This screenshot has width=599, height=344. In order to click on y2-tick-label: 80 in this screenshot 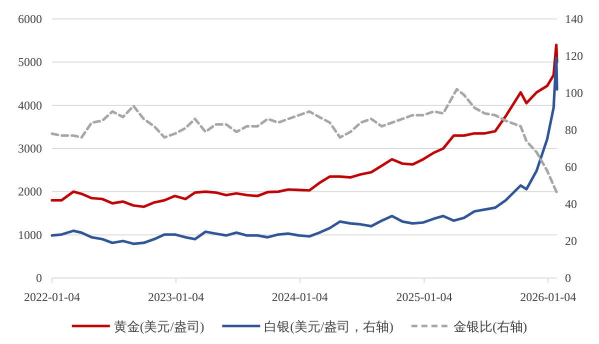, I will do `click(571, 130)`.